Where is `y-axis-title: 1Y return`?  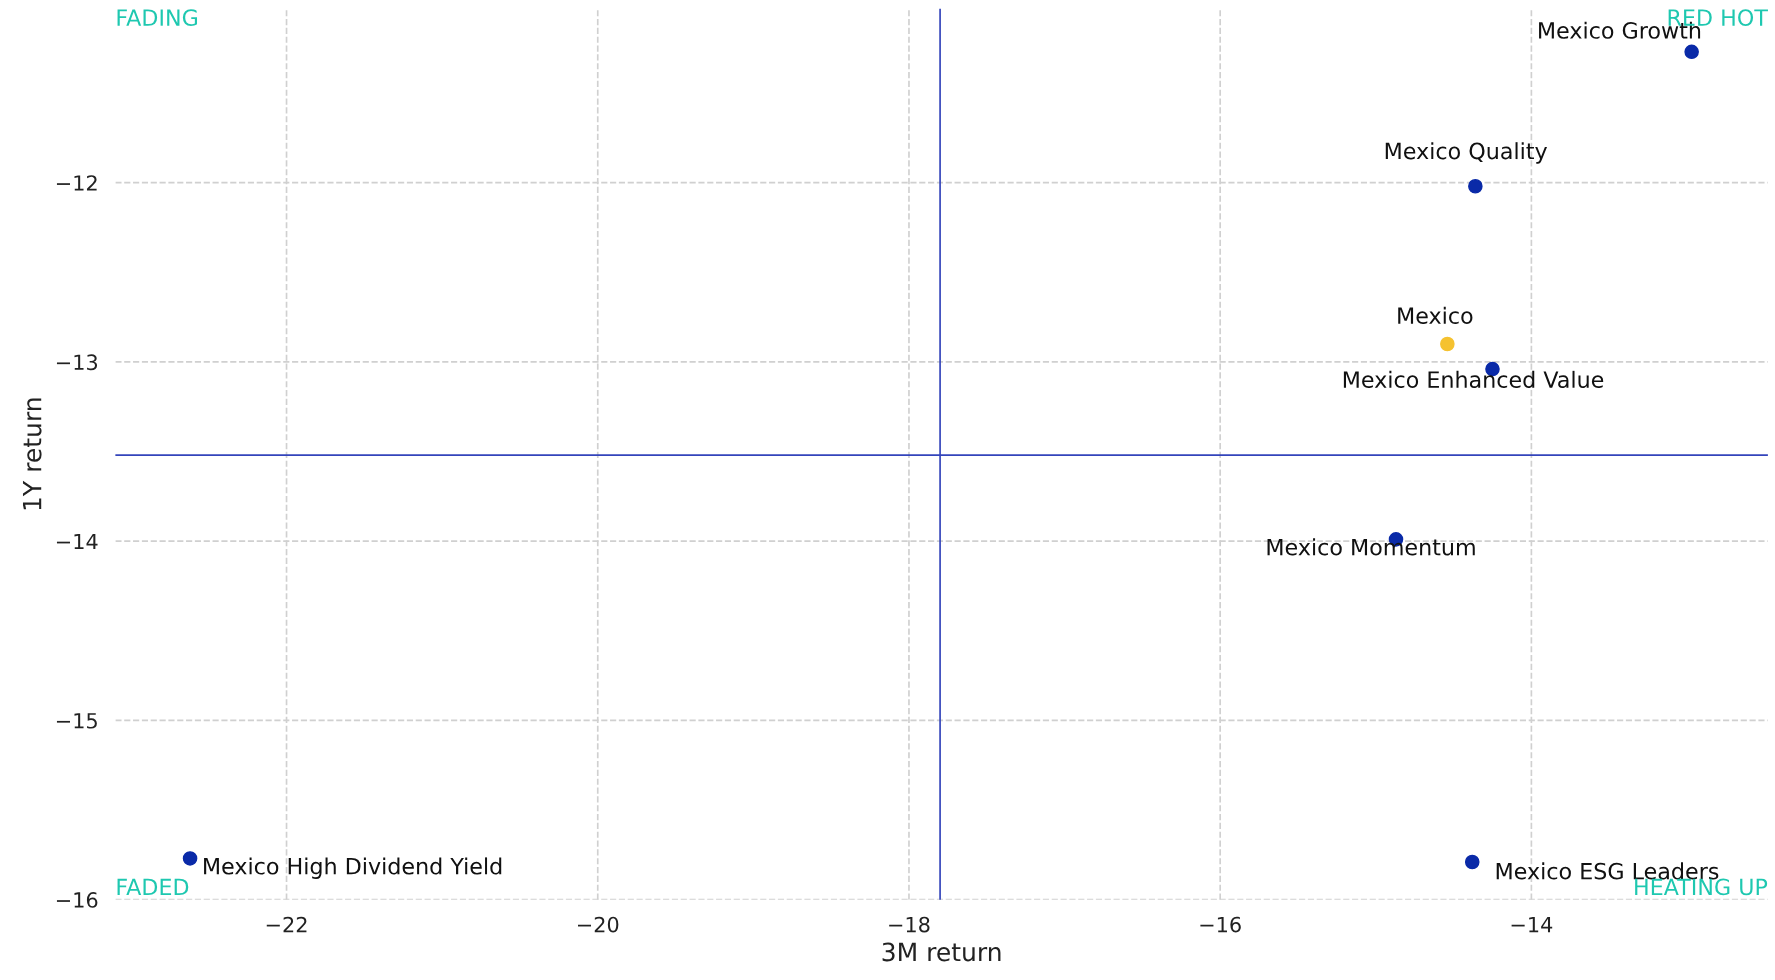
y-axis-title: 1Y return is located at coordinates (32, 454).